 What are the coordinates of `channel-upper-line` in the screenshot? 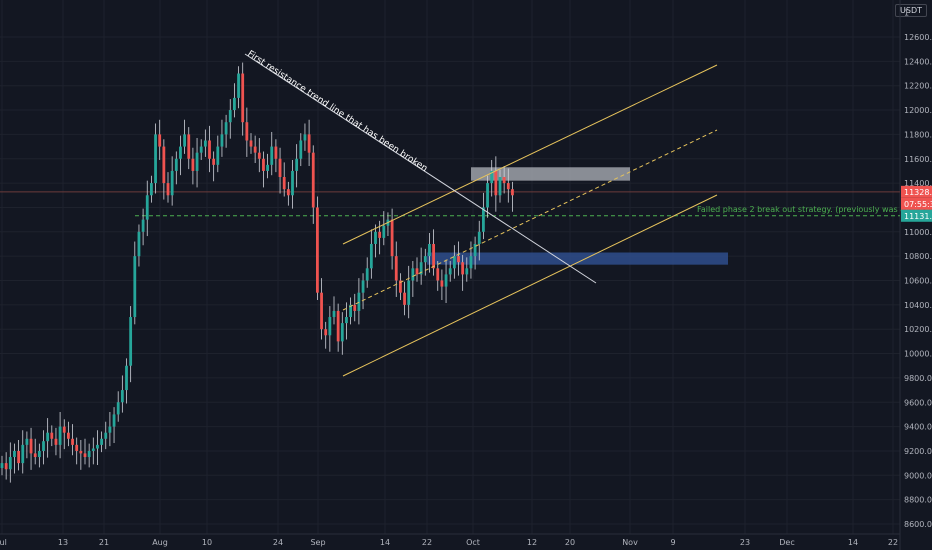 It's located at (530, 154).